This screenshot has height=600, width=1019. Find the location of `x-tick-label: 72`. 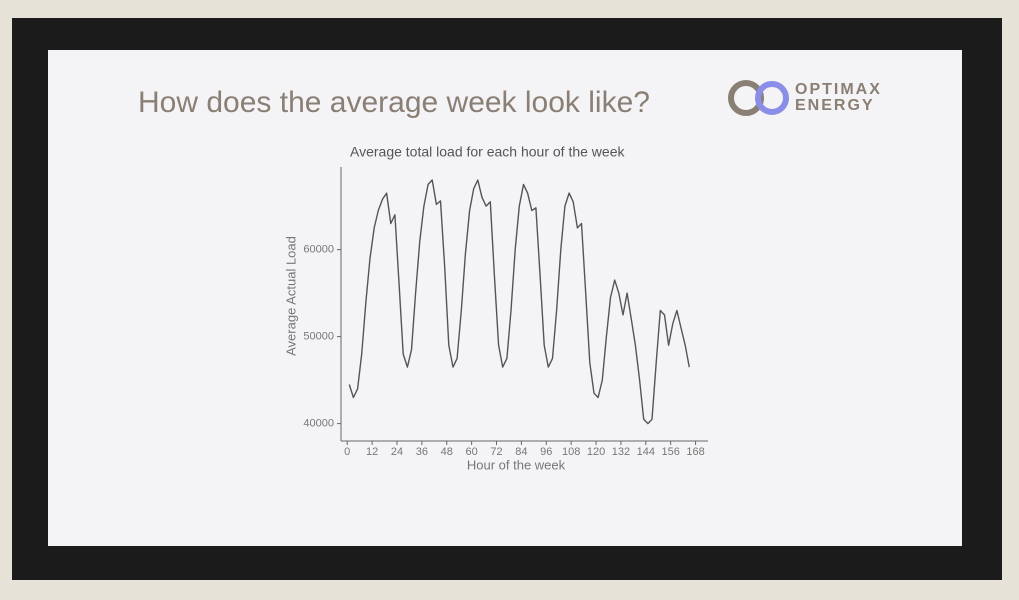

x-tick-label: 72 is located at coordinates (496, 452).